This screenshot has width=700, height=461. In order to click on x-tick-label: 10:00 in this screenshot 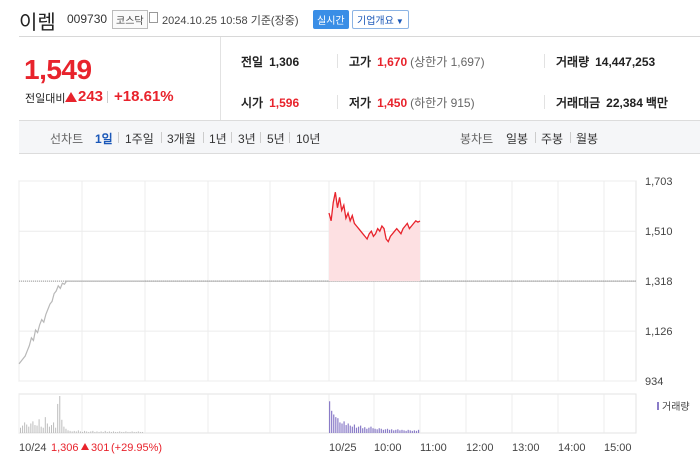, I will do `click(388, 448)`.